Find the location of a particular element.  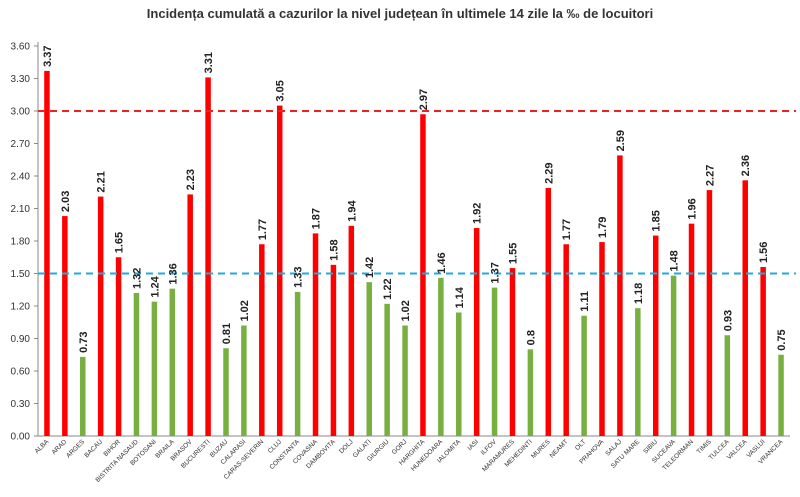

bar-galati is located at coordinates (369, 359).